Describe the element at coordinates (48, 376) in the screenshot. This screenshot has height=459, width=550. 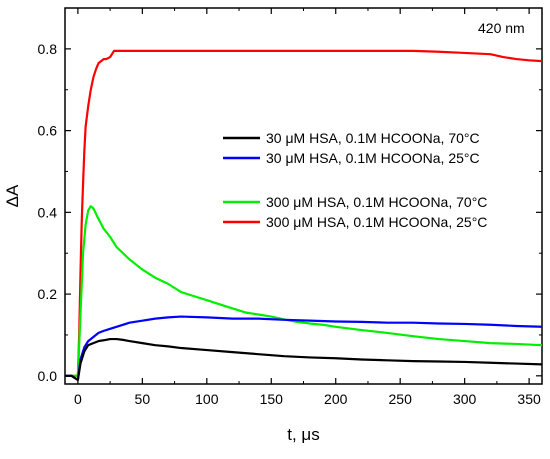
I see `y-tick-label: 0.0` at that location.